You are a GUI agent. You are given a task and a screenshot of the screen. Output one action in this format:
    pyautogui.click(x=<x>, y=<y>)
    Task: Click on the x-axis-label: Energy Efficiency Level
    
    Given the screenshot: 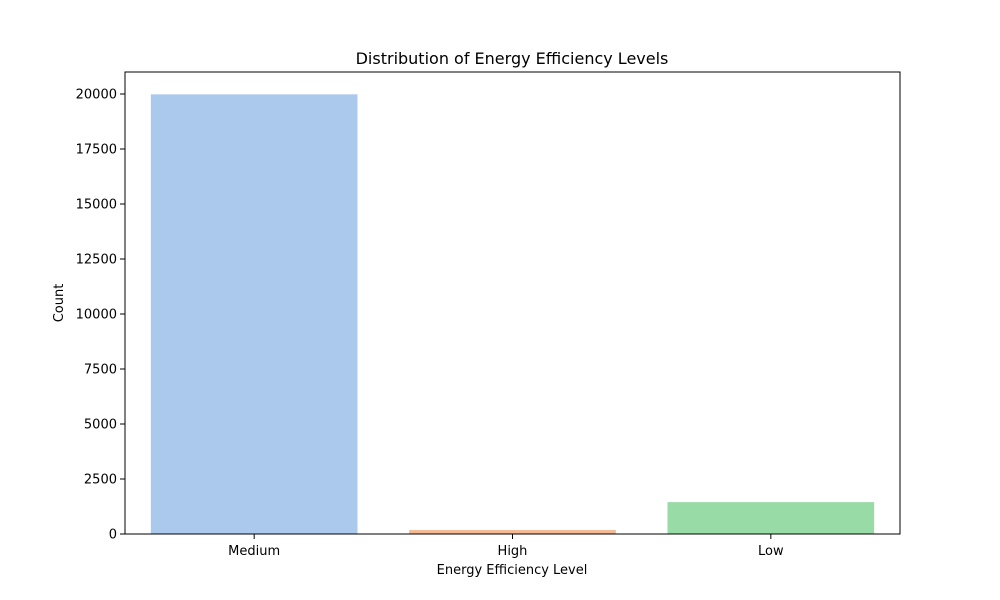 What is the action you would take?
    pyautogui.click(x=512, y=570)
    